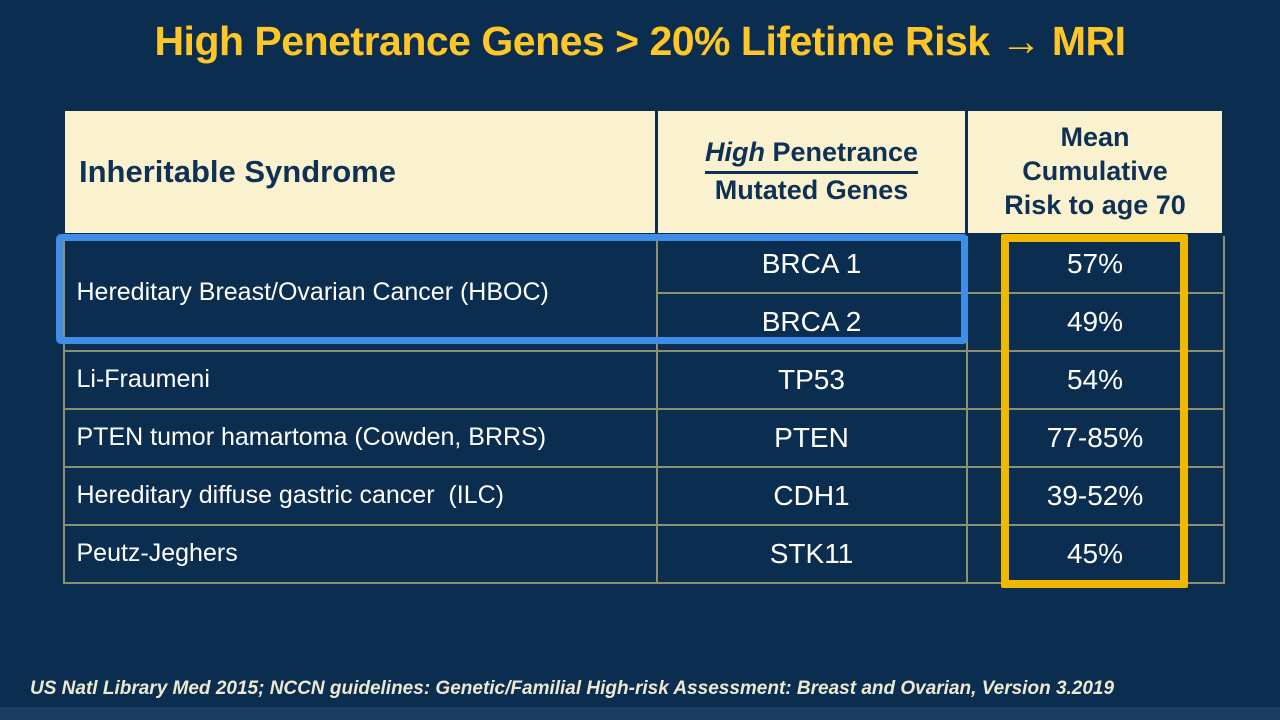  Describe the element at coordinates (360, 437) in the screenshot. I see `syndrome-cell-pten: PTEN tumor hamartoma (Cowden, BRRS)` at that location.